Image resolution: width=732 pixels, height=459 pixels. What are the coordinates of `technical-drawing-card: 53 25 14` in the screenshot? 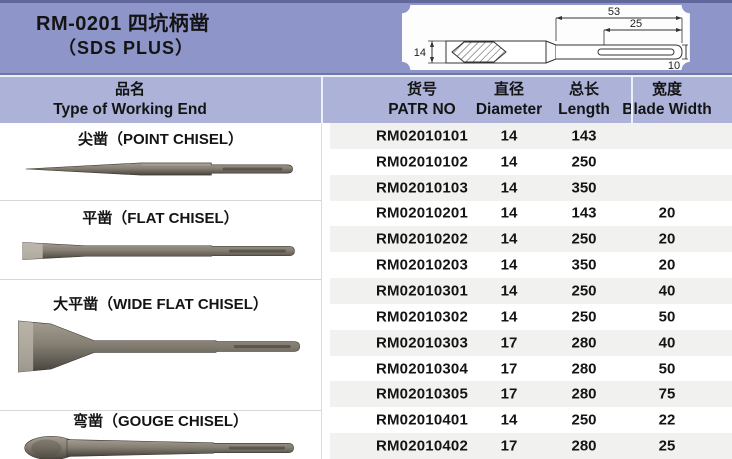 It's located at (546, 37).